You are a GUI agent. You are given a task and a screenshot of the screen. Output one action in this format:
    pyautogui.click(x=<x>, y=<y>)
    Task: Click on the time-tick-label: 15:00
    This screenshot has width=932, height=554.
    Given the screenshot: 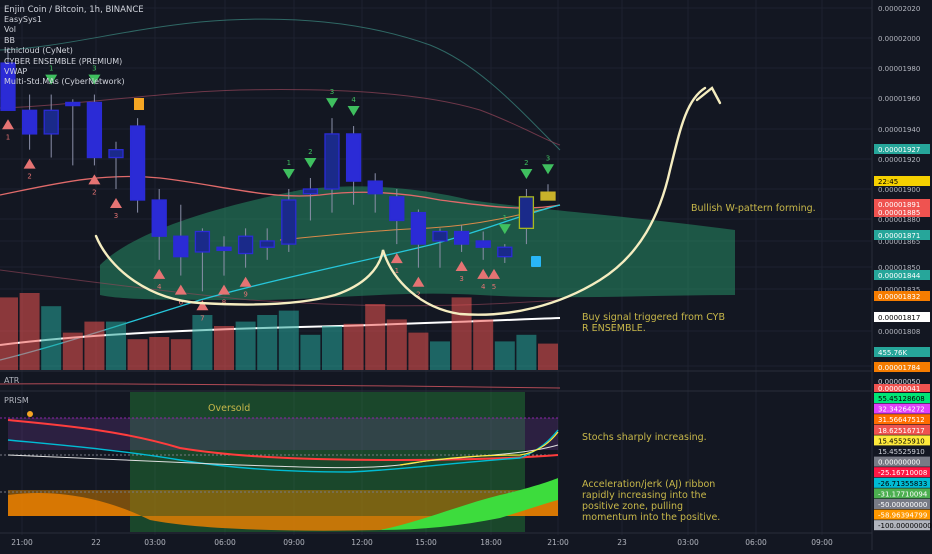 What is the action you would take?
    pyautogui.click(x=426, y=542)
    